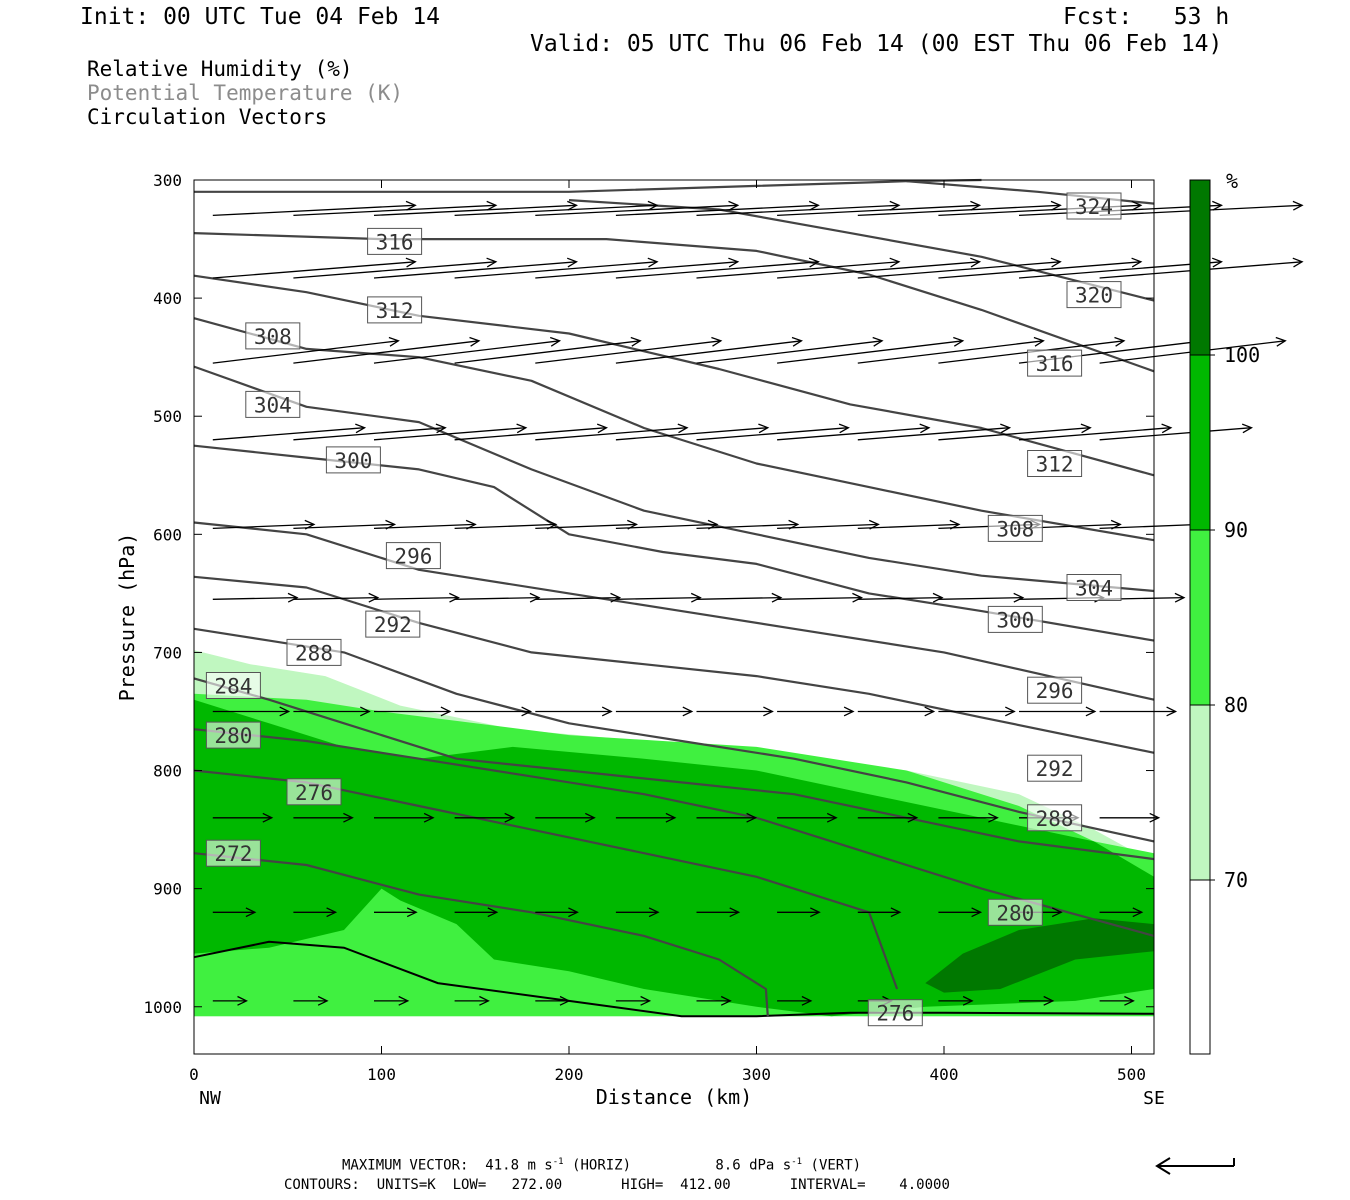 Image resolution: width=1350 pixels, height=1200 pixels. What do you see at coordinates (1224, 617) in the screenshot?
I see `colorbar: 70 80 90 100` at bounding box center [1224, 617].